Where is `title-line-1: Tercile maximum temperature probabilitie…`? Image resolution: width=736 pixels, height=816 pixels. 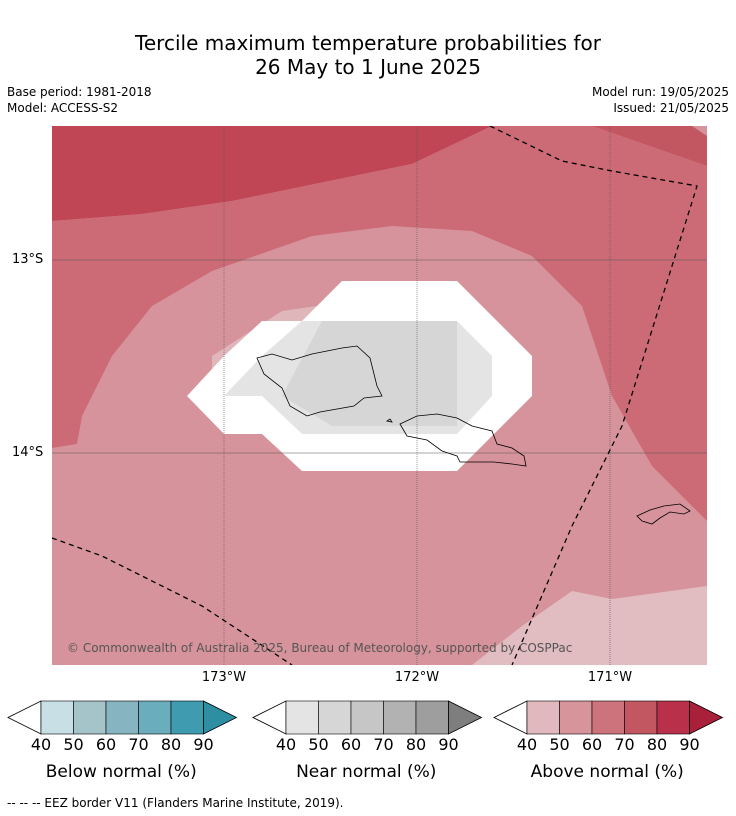
title-line-1: Tercile maximum temperature probabilitie… is located at coordinates (368, 43).